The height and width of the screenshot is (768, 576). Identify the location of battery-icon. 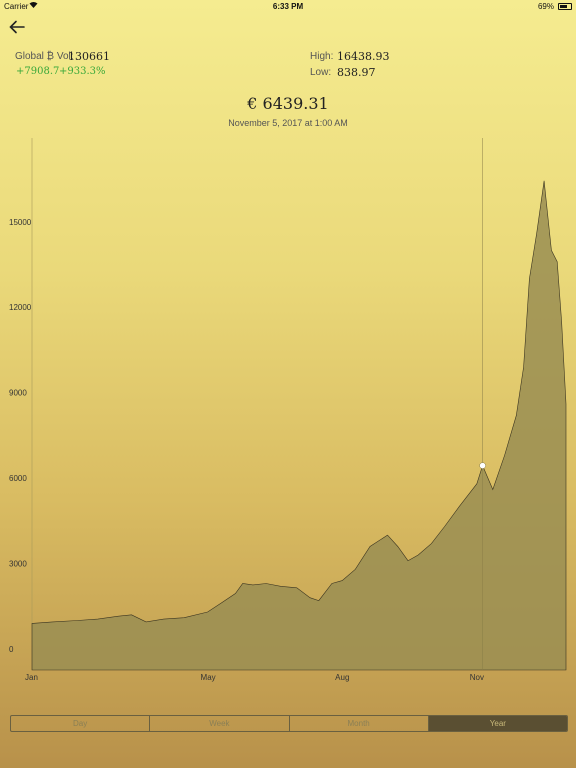
(565, 6).